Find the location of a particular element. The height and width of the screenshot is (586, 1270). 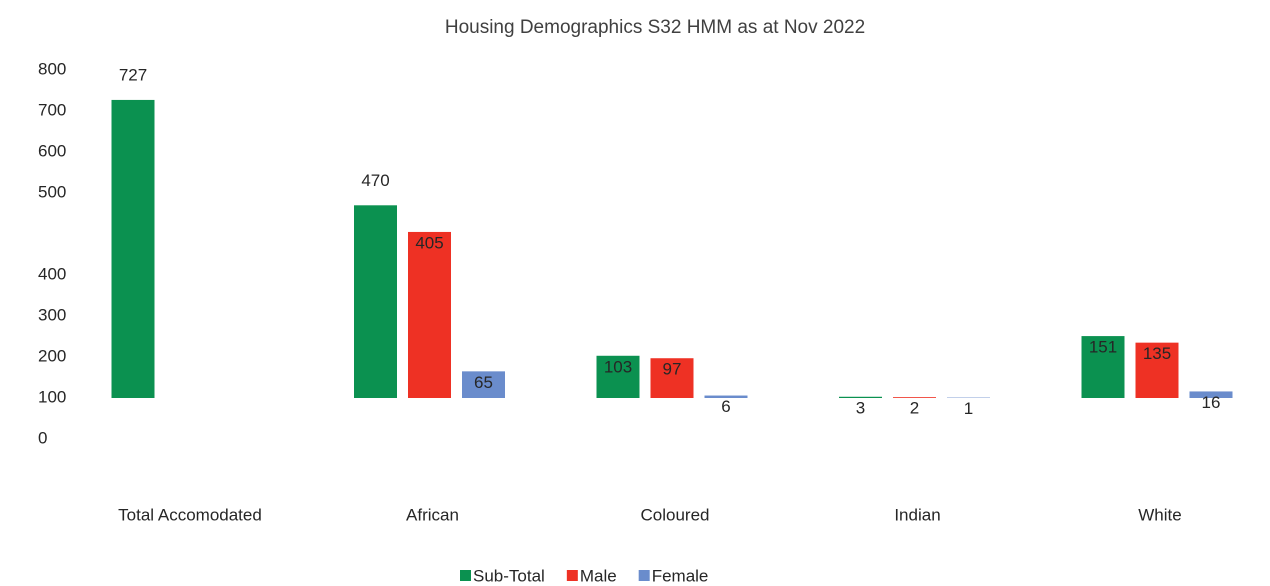

data-label: 405 is located at coordinates (429, 242).